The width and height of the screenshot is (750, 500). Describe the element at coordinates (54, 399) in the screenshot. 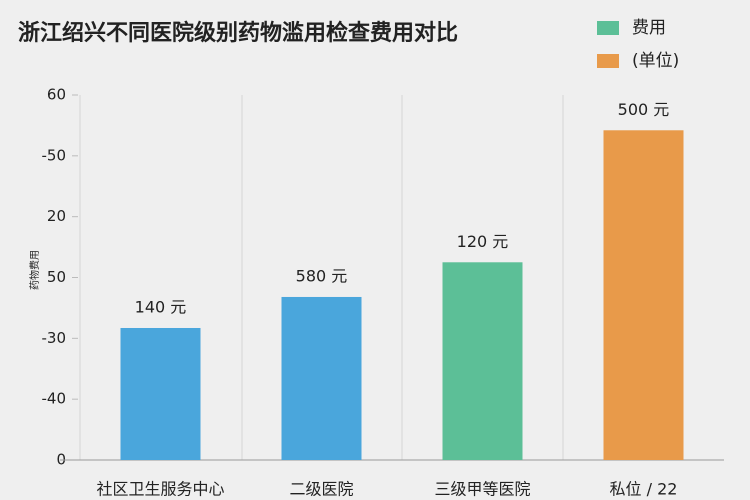

I see `y-tick-label: -40` at that location.